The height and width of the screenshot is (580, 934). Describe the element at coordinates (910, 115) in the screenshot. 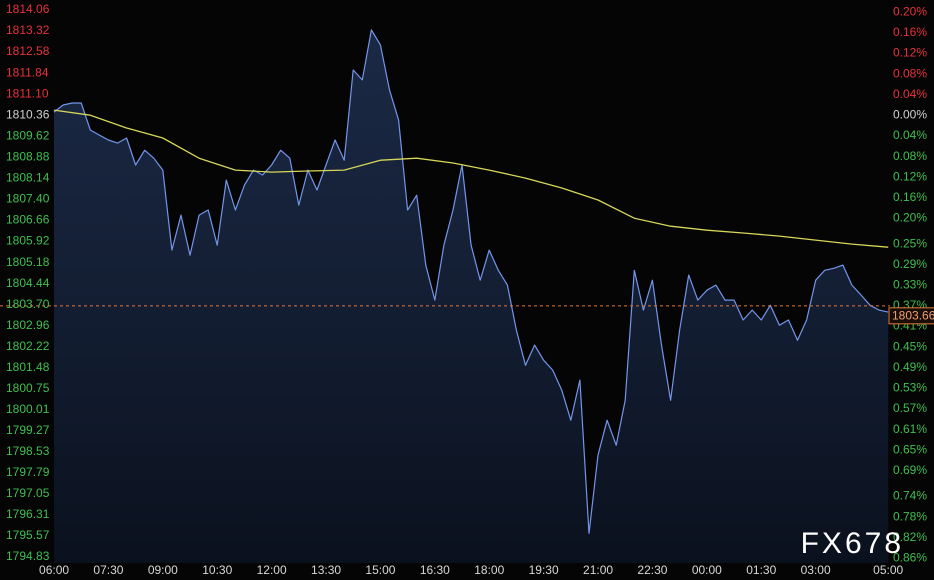

I see `y2-tick-label: 0.00%` at that location.